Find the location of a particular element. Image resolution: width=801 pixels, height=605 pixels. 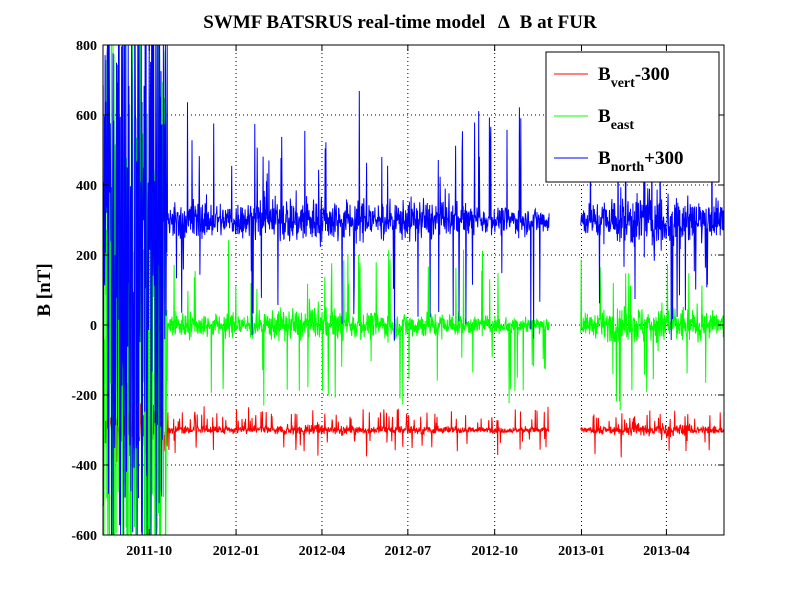

legend-entry-B_north+300: Bnorth+300 is located at coordinates (640, 161).